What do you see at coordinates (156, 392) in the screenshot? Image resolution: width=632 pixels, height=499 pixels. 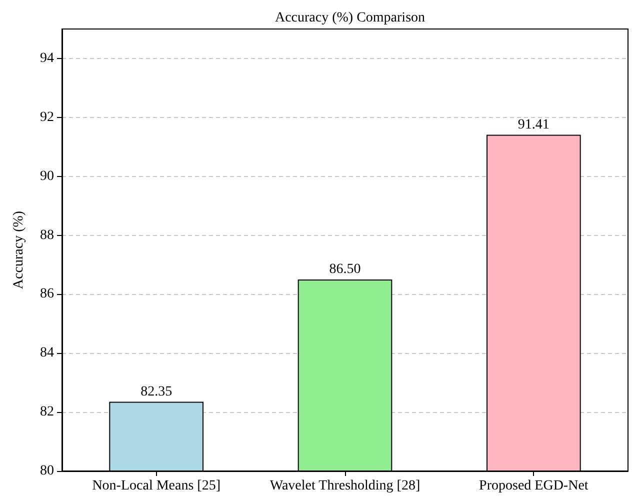 I see `data-label: 82.35` at bounding box center [156, 392].